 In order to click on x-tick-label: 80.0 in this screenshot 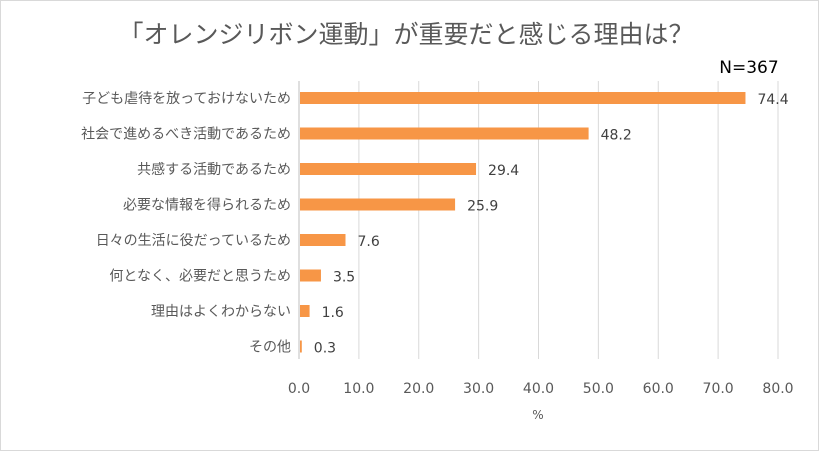, I will do `click(777, 389)`.